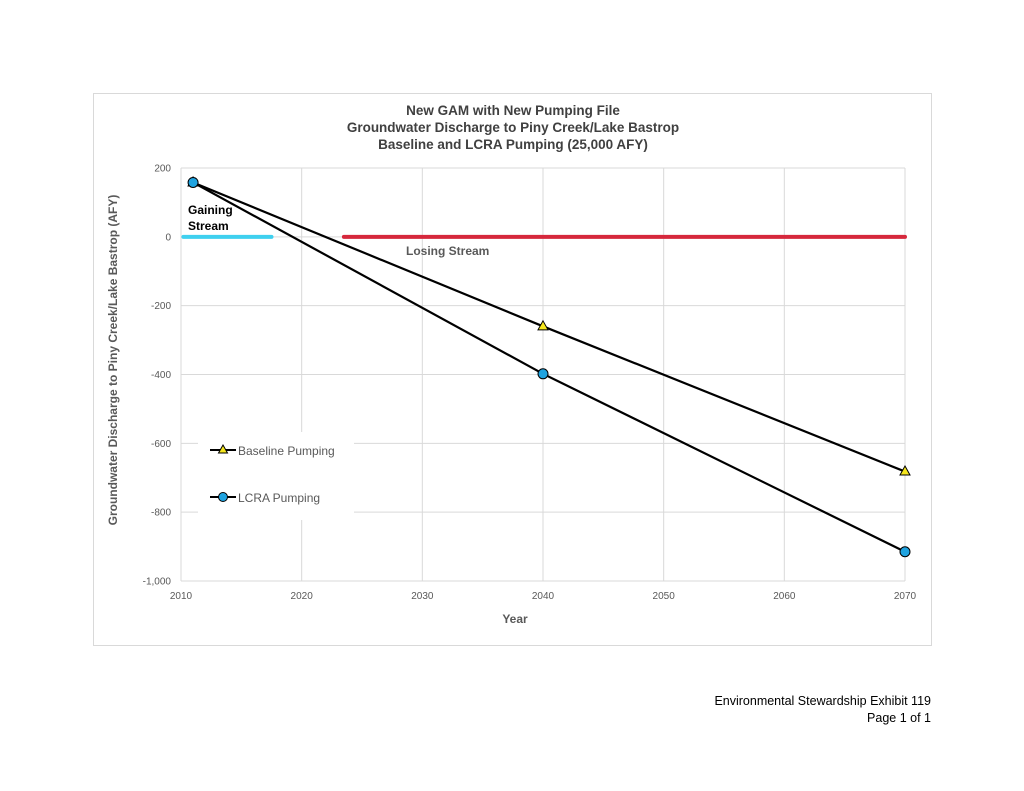 The height and width of the screenshot is (791, 1024). Describe the element at coordinates (223, 497) in the screenshot. I see `legend-circle-marker` at that location.